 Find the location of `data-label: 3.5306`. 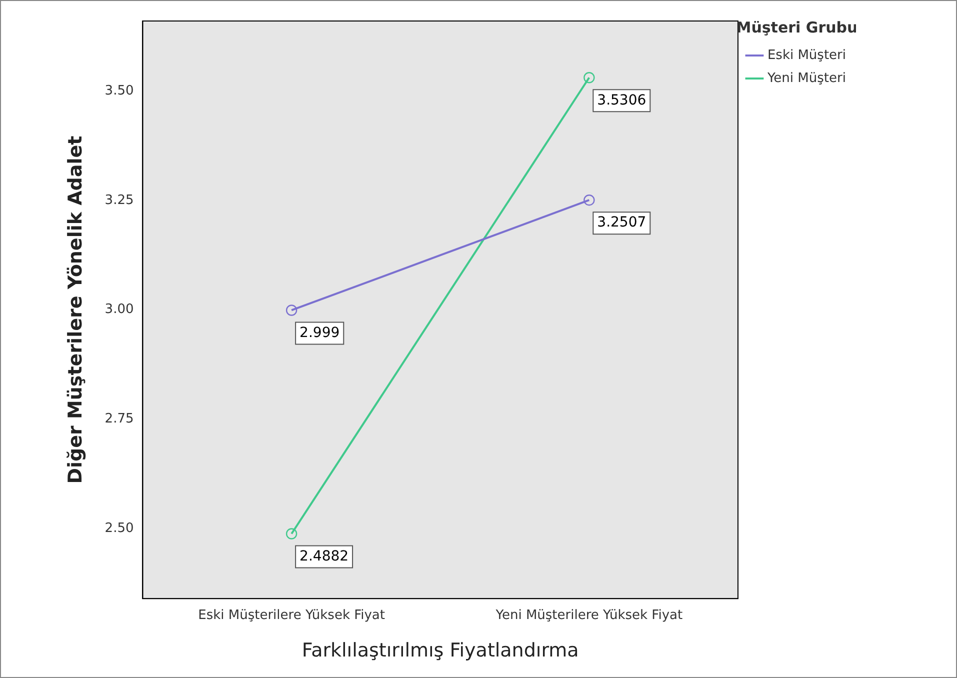

data-label: 3.5306 is located at coordinates (621, 100).